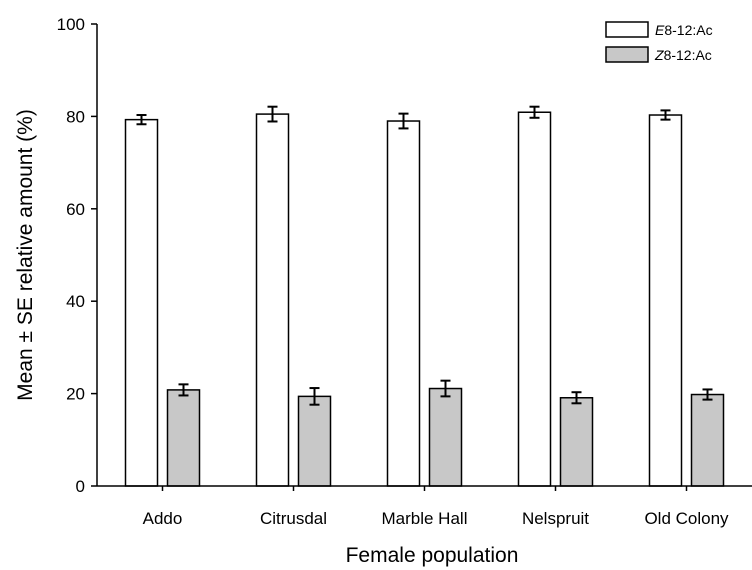 This screenshot has height=570, width=752. Describe the element at coordinates (293, 518) in the screenshot. I see `x-tick-label: Citrusdal` at that location.